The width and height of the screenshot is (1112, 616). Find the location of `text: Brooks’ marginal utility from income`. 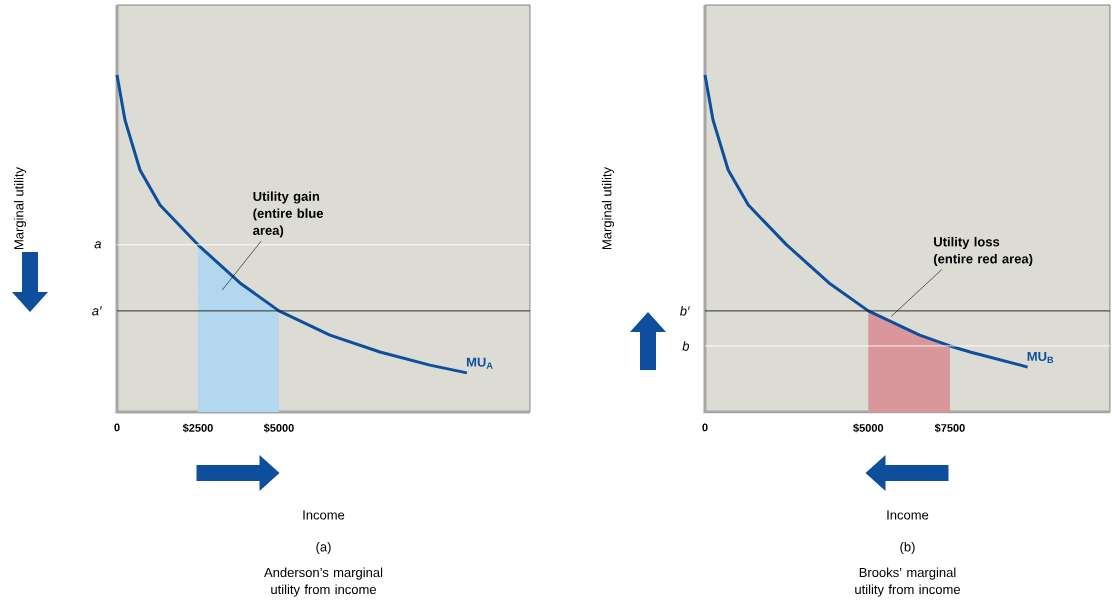

text: Brooks’ marginal utility from income is located at coordinates (907, 582).